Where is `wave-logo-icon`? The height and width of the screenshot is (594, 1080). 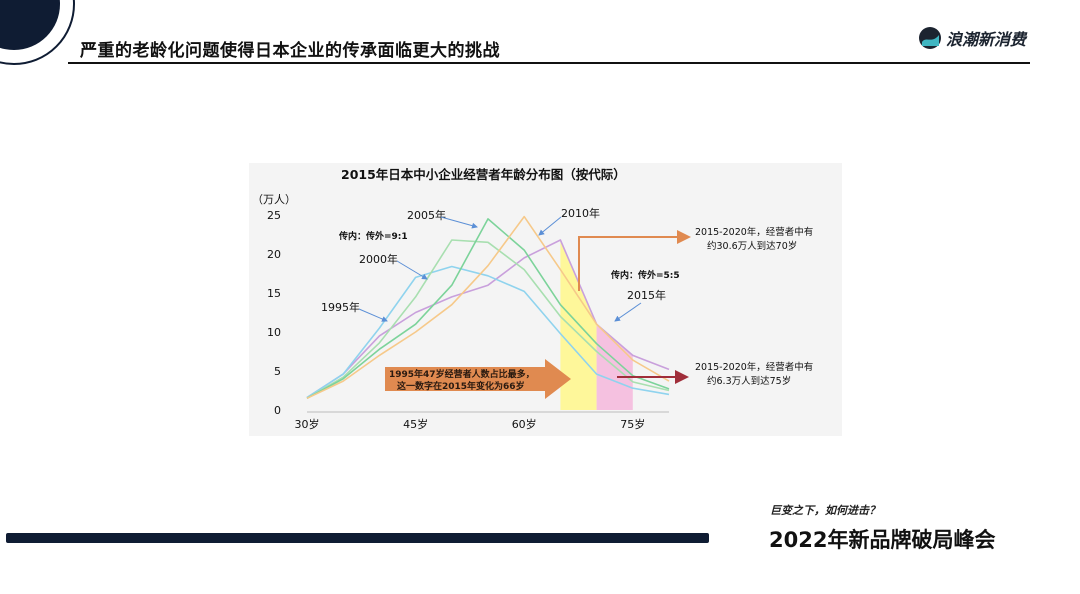 wave-logo-icon is located at coordinates (930, 38).